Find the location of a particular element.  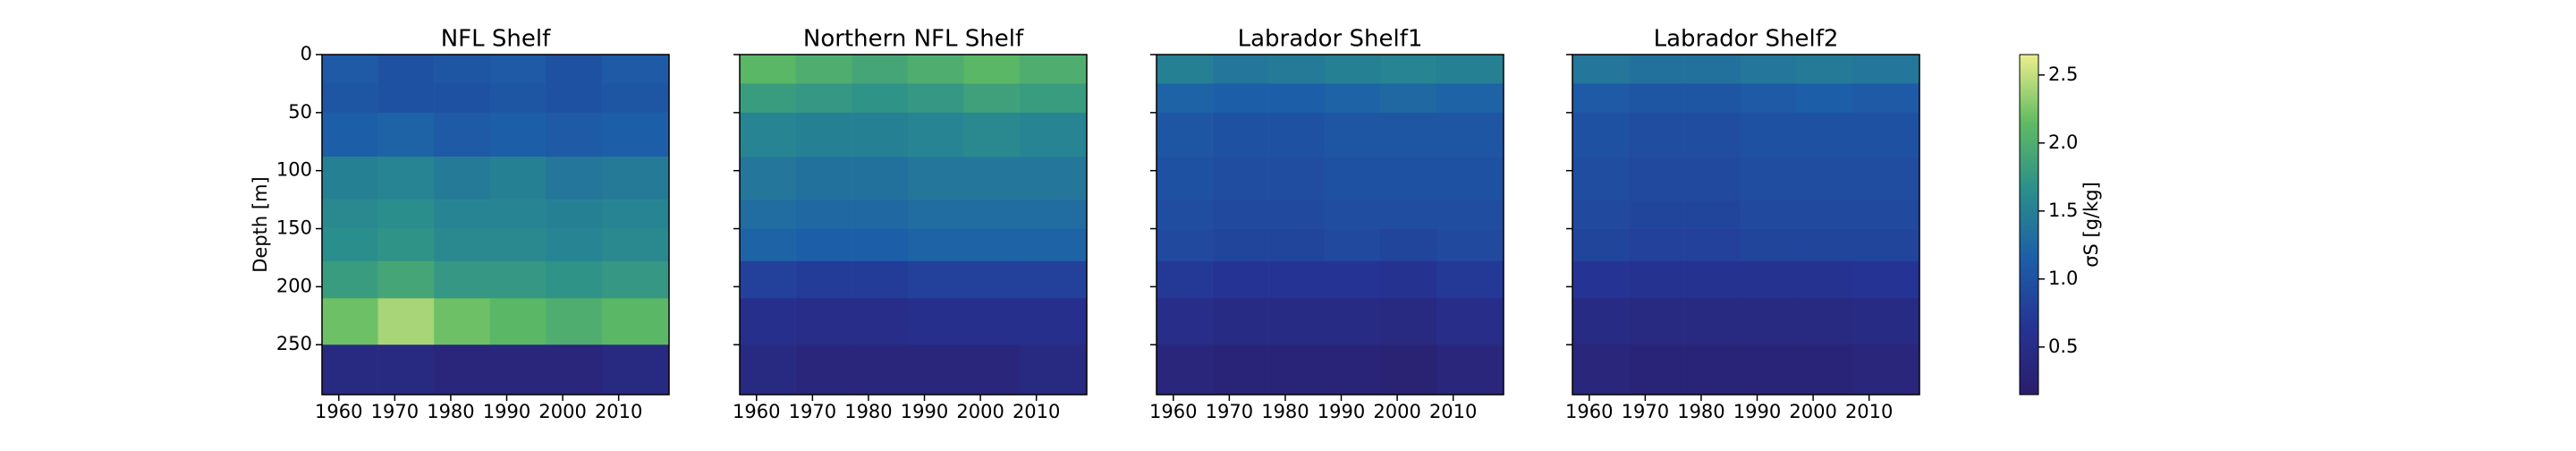

y-tick-label: 100 is located at coordinates (294, 170).